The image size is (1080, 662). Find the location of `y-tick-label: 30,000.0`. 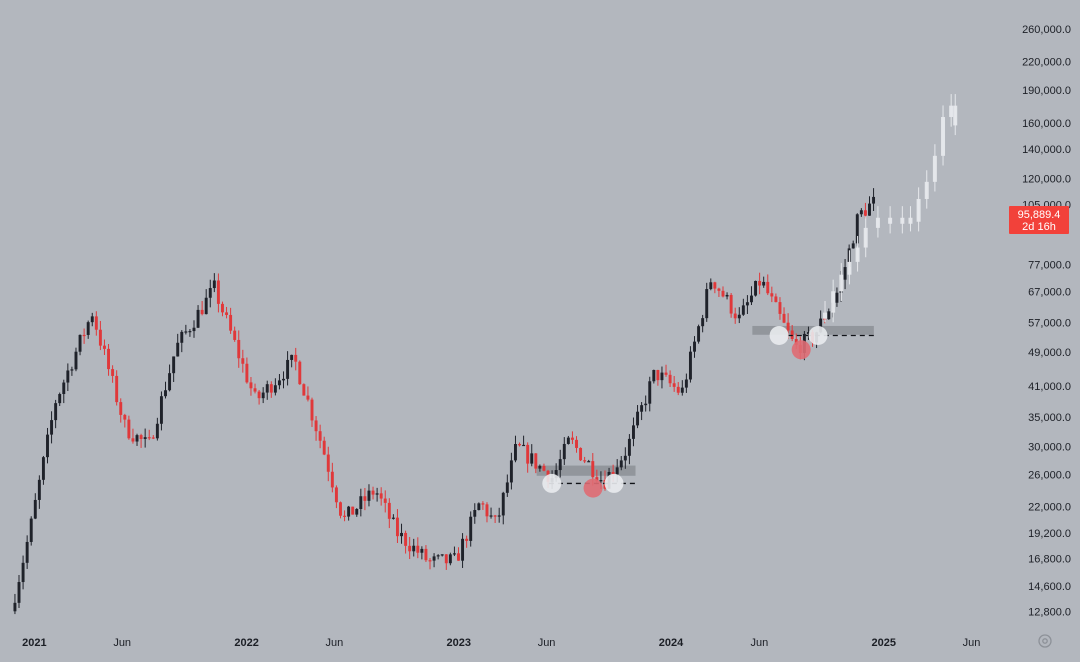

y-tick-label: 30,000.0 is located at coordinates (1049, 448).